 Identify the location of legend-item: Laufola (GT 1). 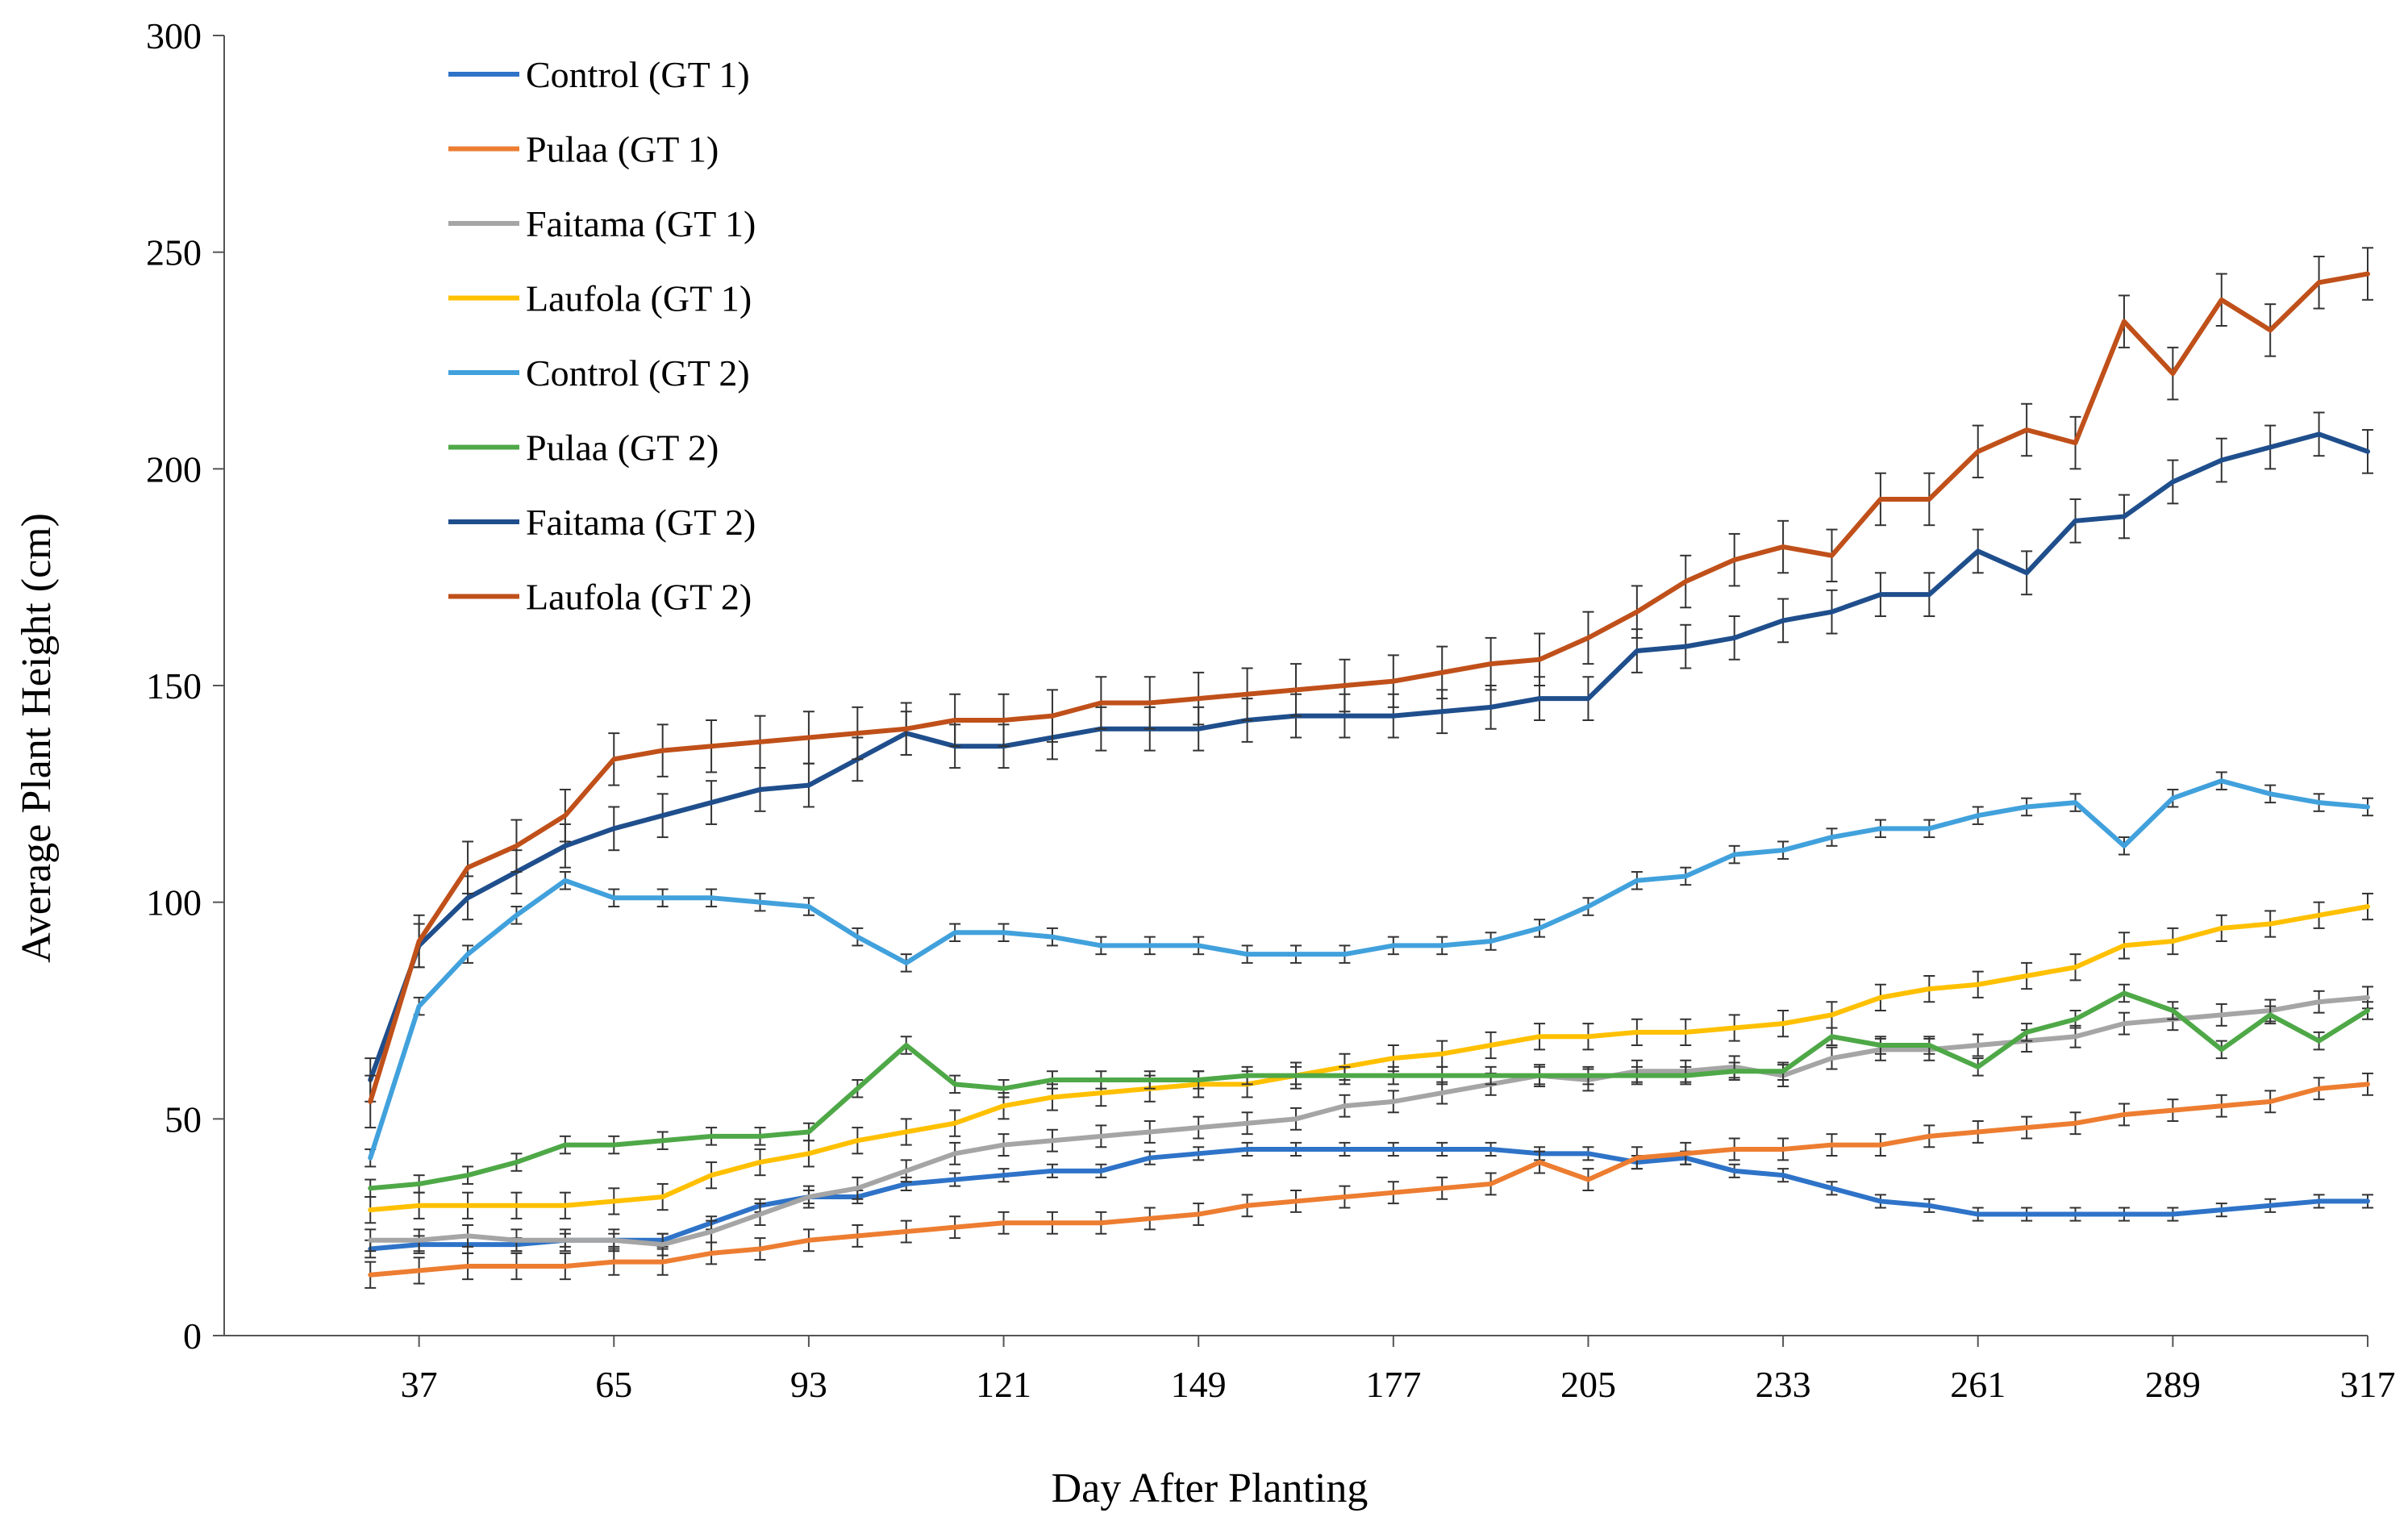
(600, 298).